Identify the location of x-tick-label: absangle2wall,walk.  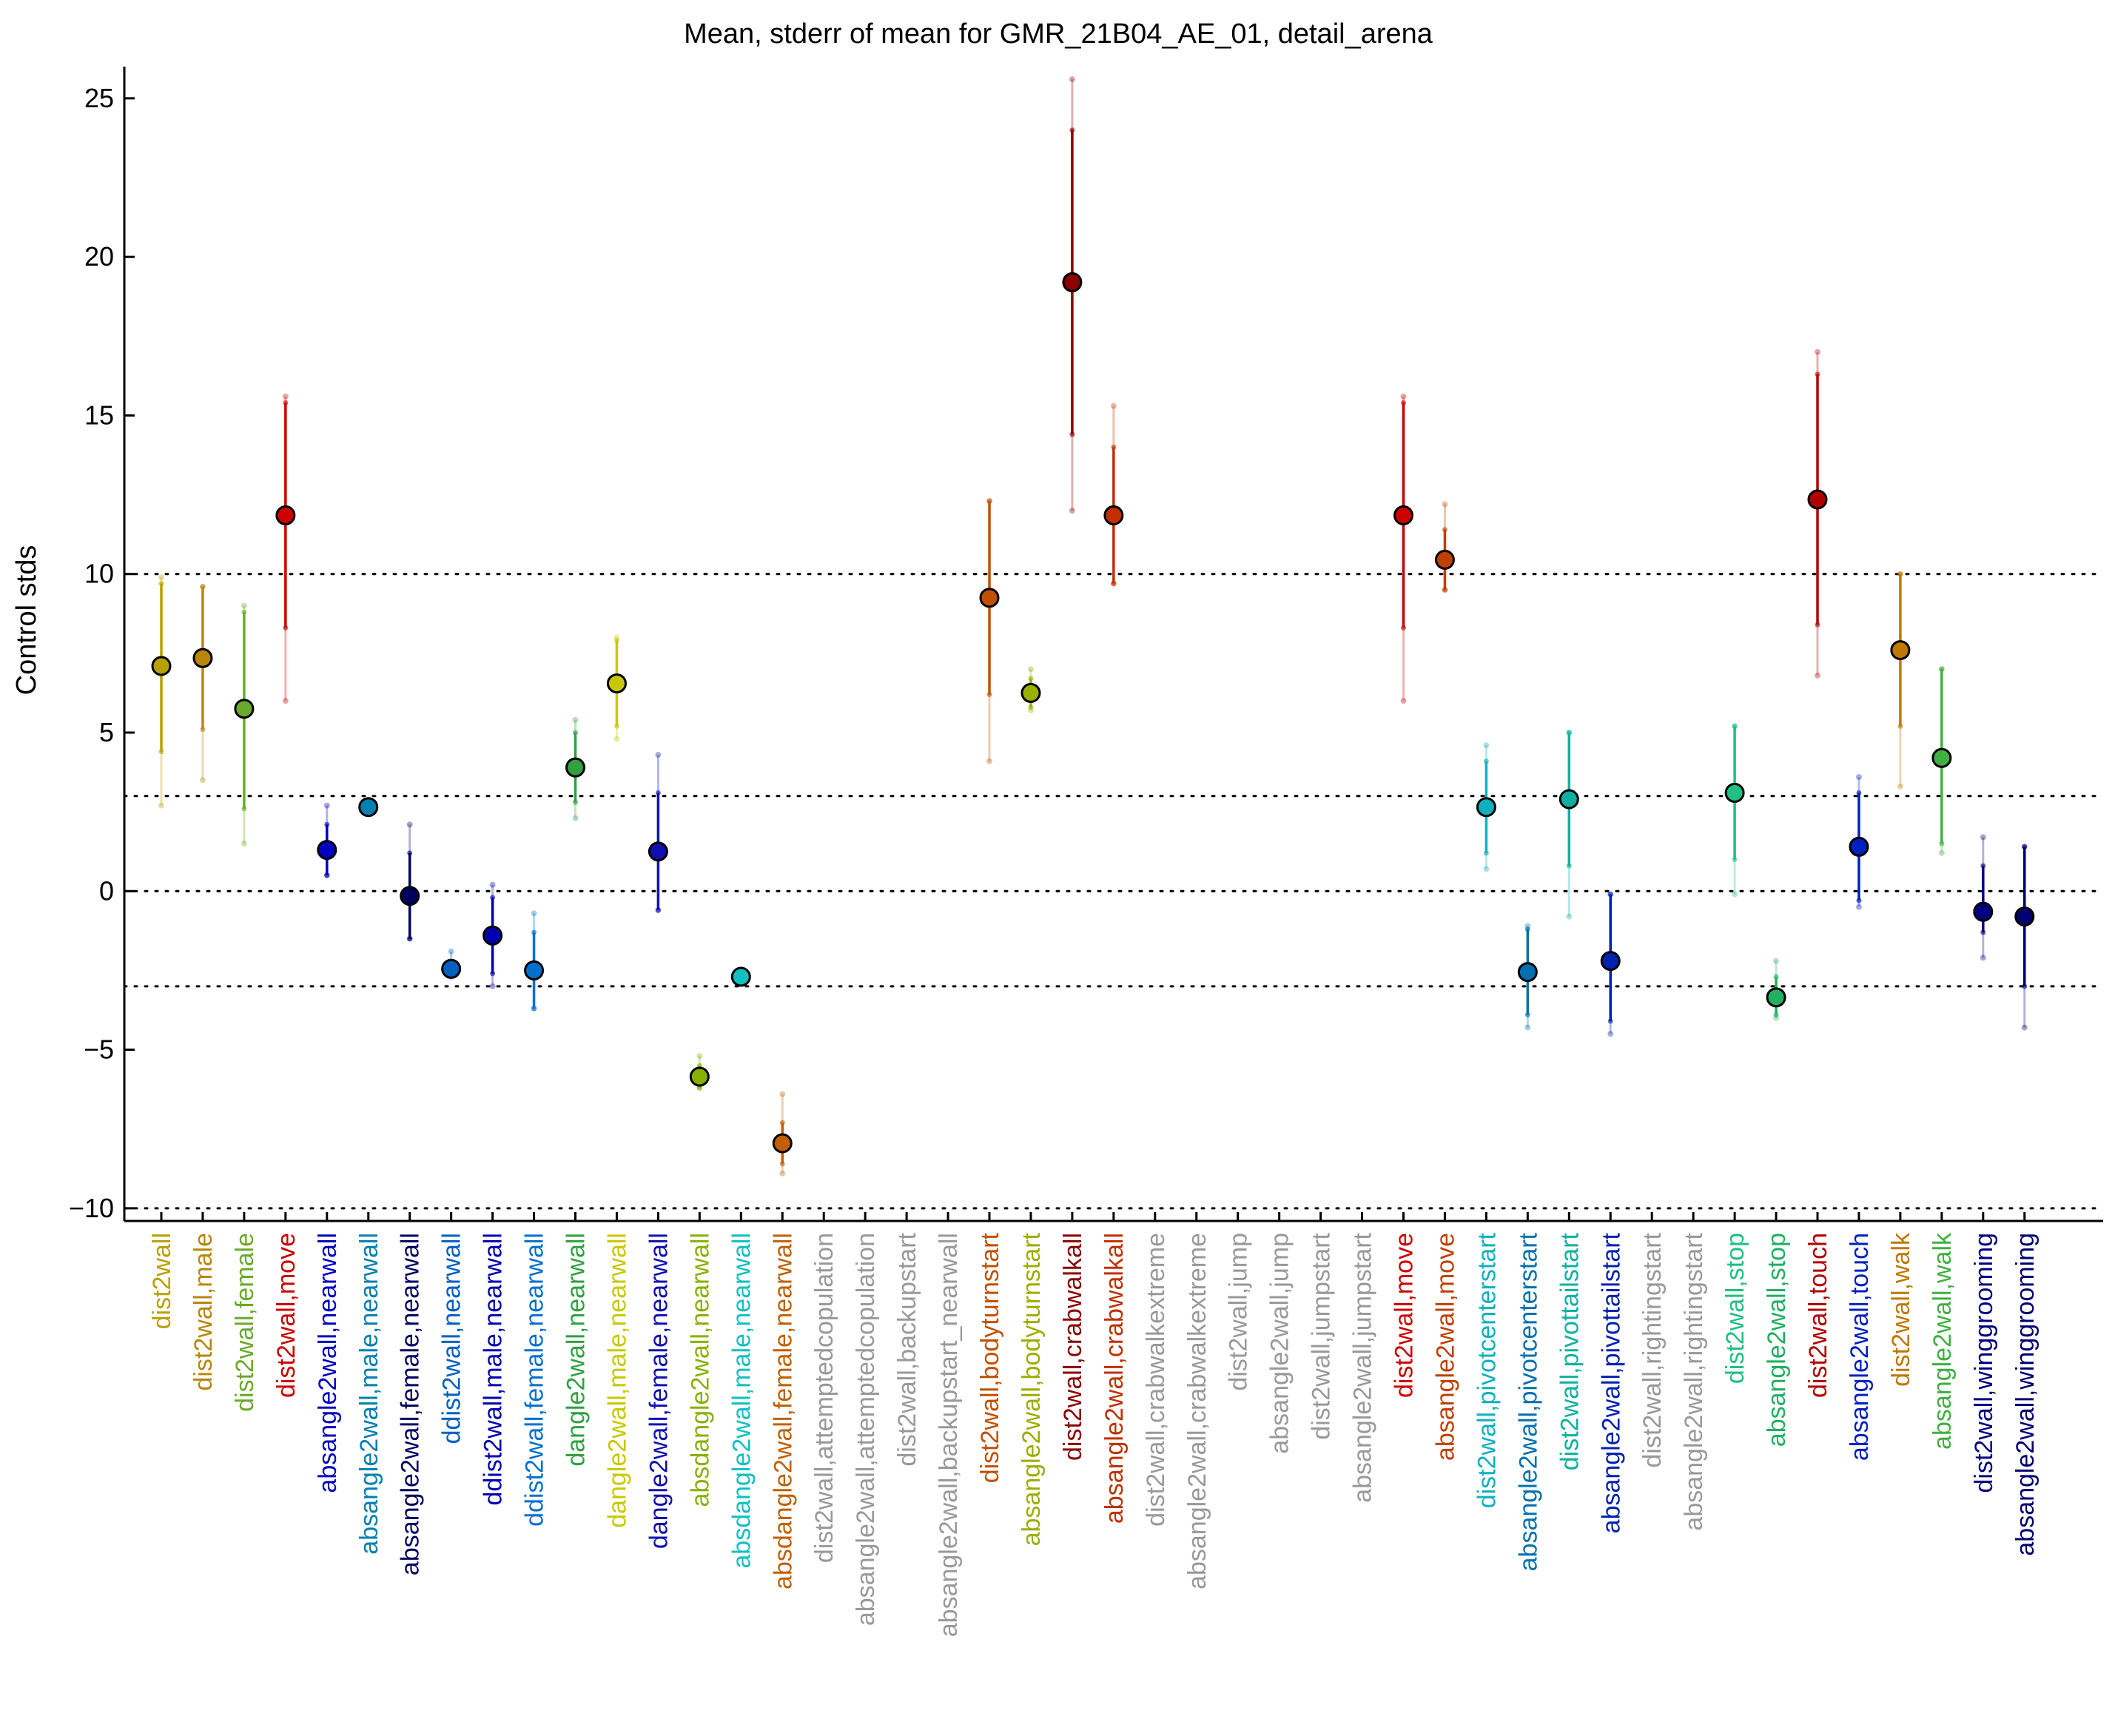
(1943, 1341).